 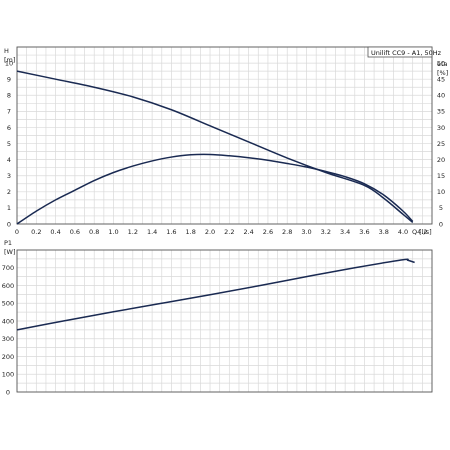 I want to click on top-y2-tick-label: 35, so click(x=441, y=112).